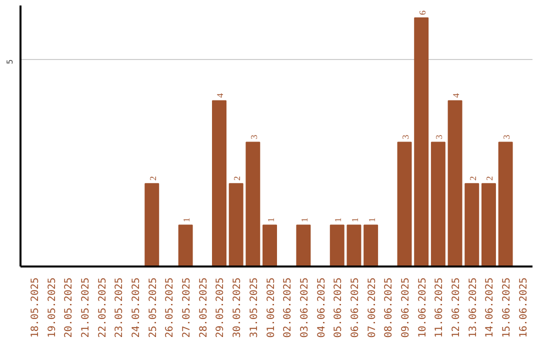  Describe the element at coordinates (52, 307) in the screenshot. I see `x-tick-label: 19.05.2025` at that location.